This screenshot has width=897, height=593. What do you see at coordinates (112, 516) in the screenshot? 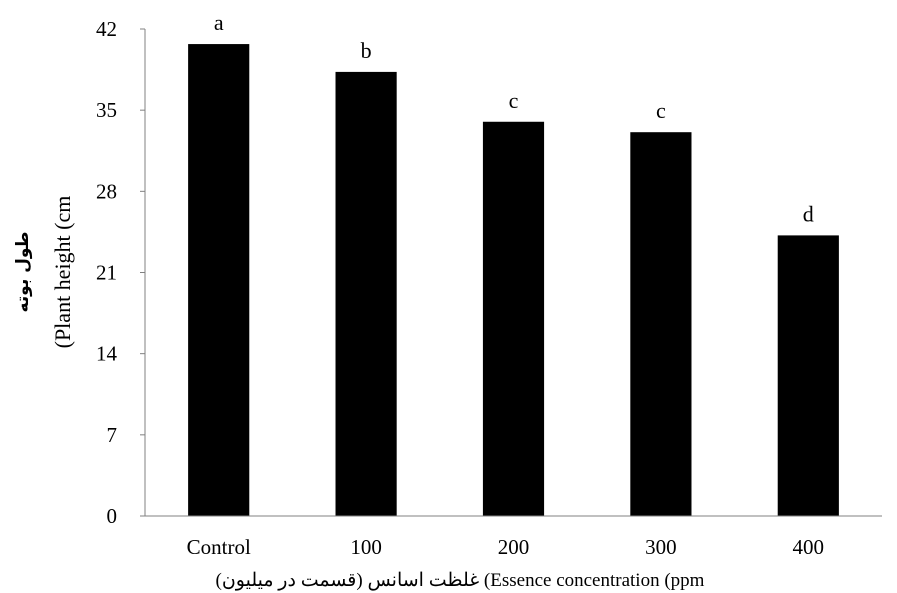
I see `y-tick-label: 0` at bounding box center [112, 516].